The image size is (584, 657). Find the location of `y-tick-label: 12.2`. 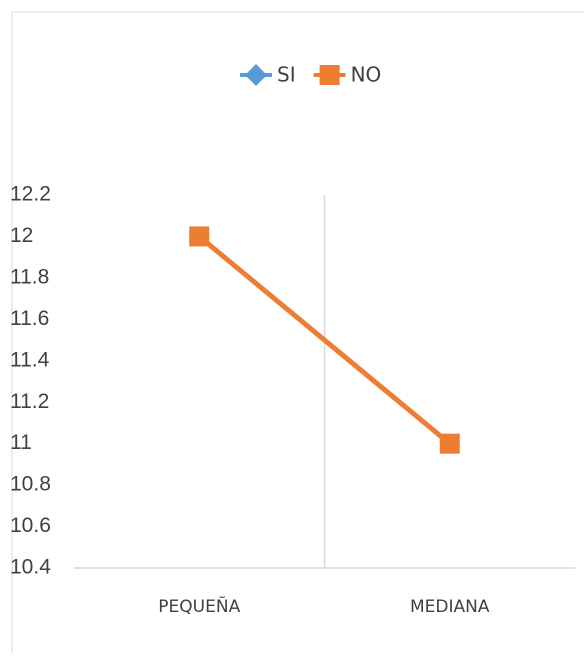

y-tick-label: 12.2 is located at coordinates (30, 194).